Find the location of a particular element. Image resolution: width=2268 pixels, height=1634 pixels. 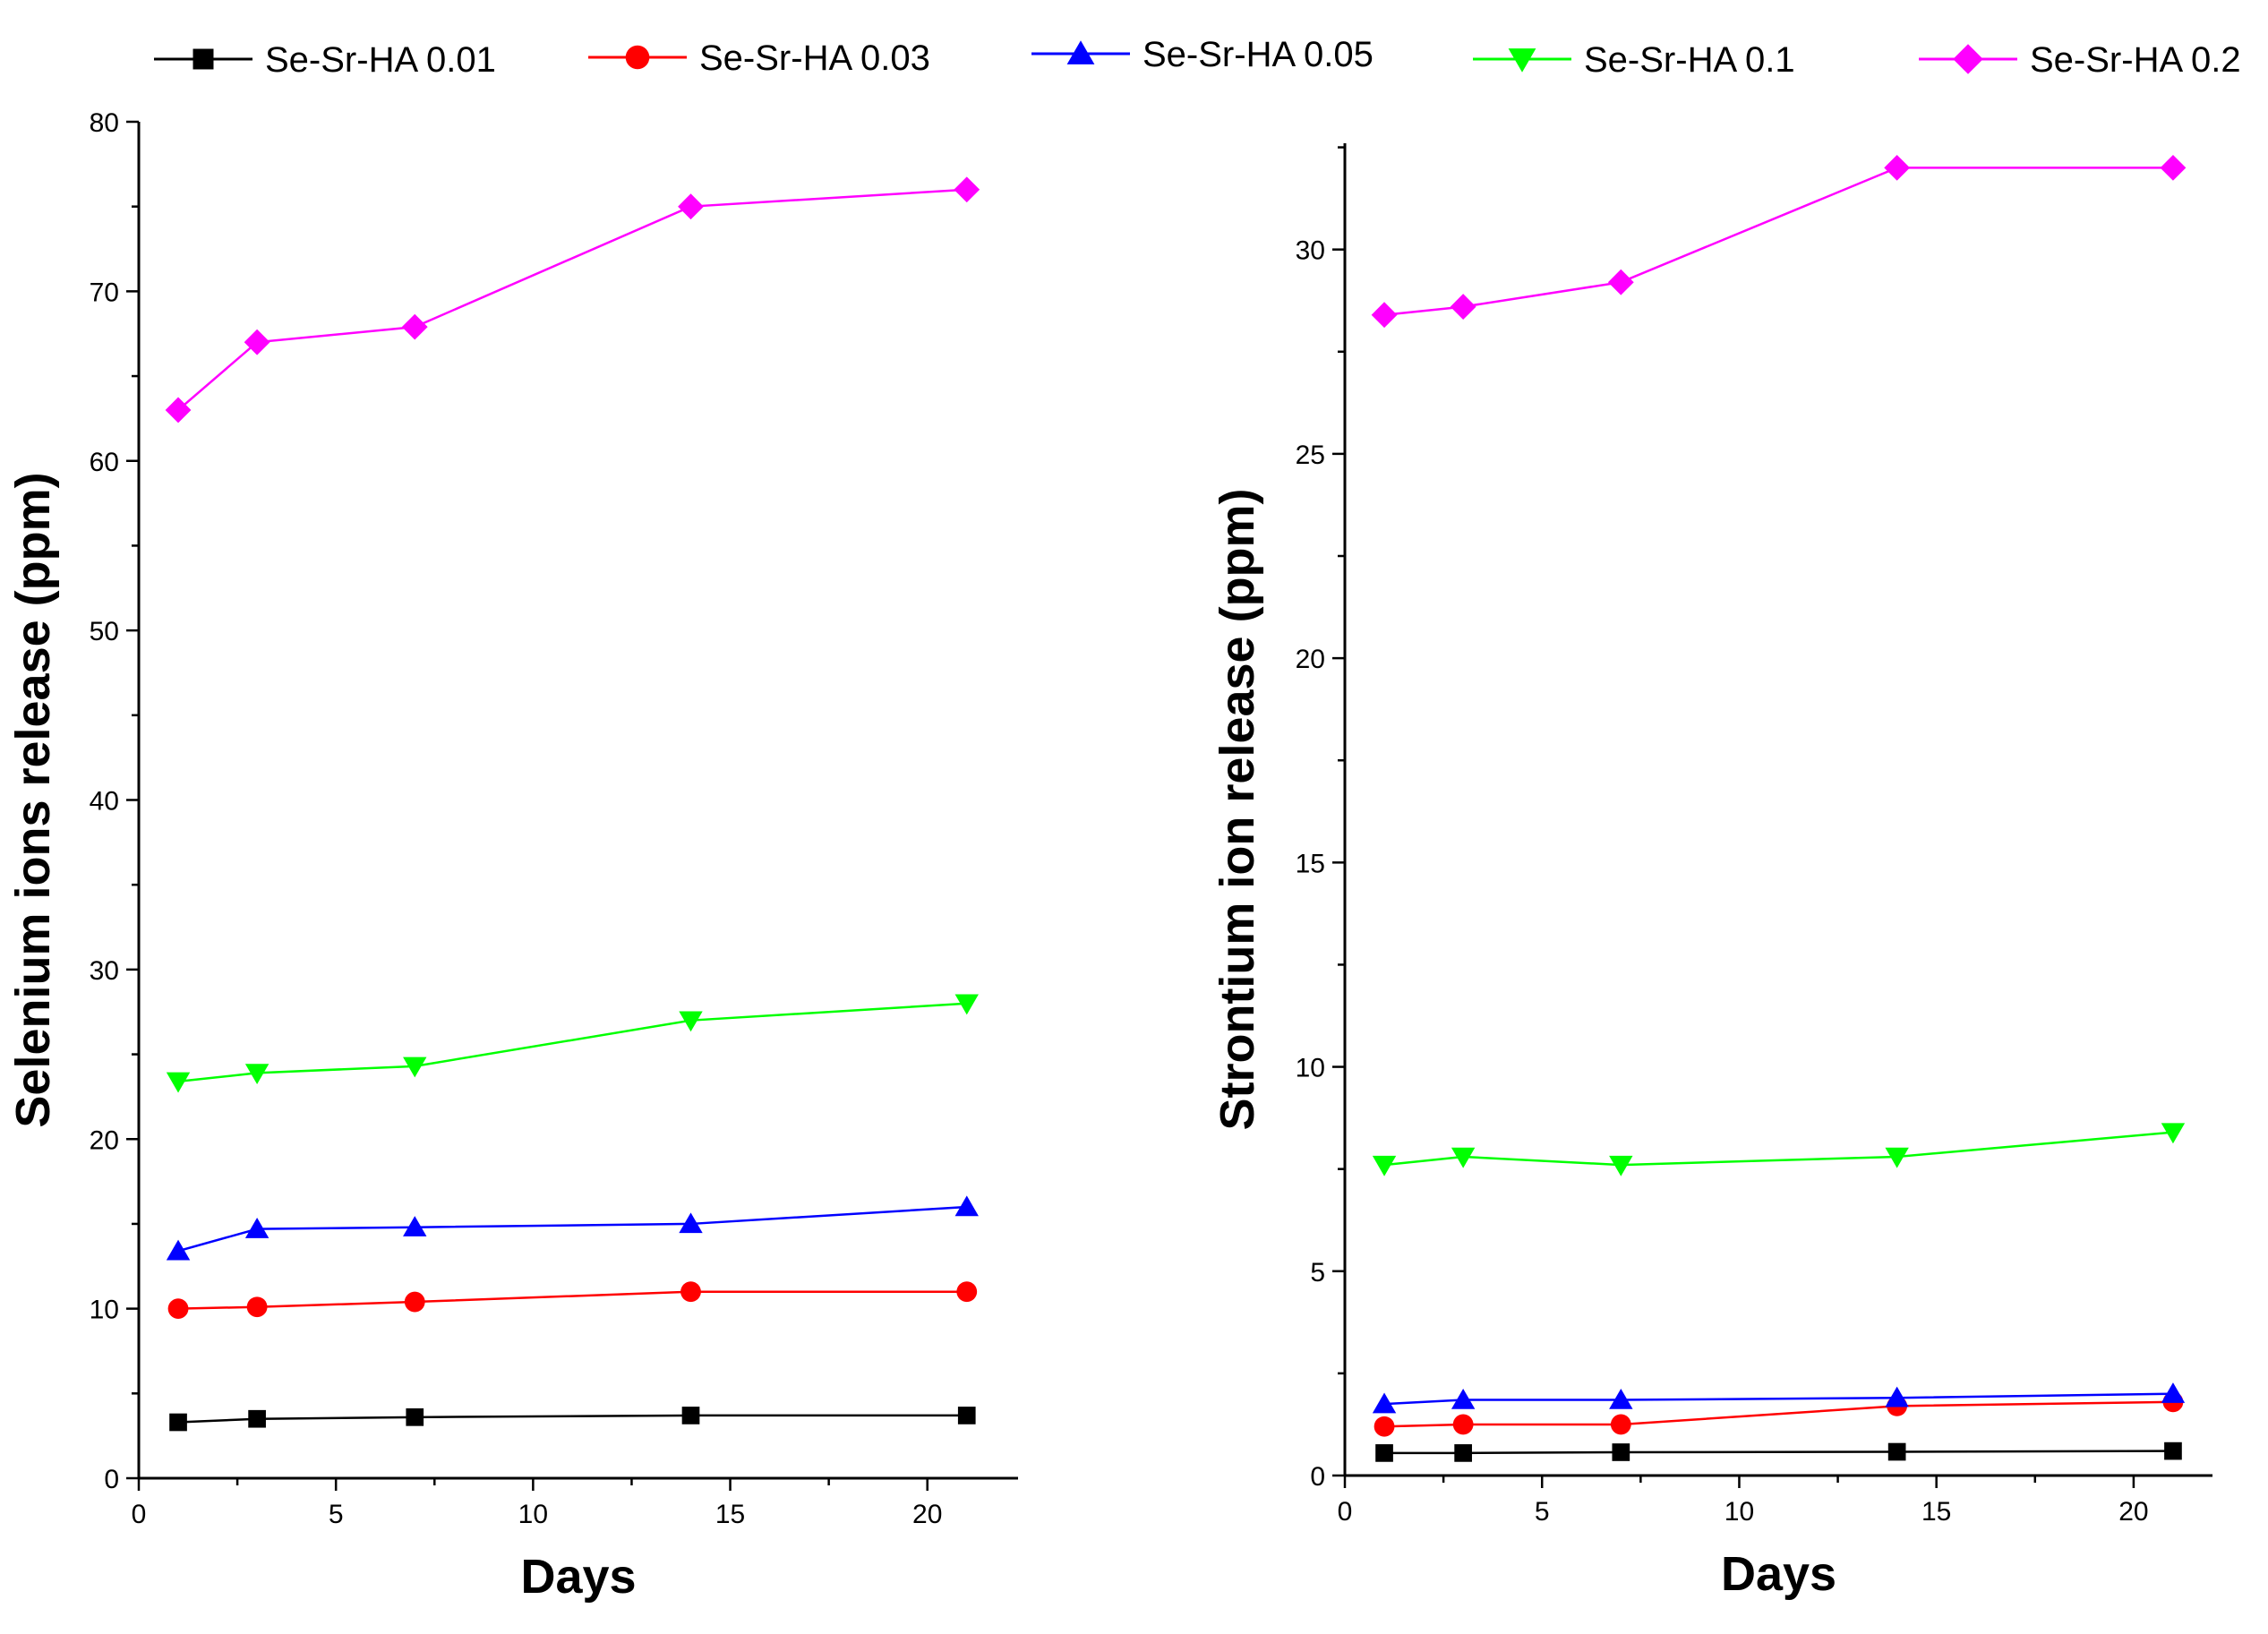

x-axis-title: Days is located at coordinates (1778, 1574).